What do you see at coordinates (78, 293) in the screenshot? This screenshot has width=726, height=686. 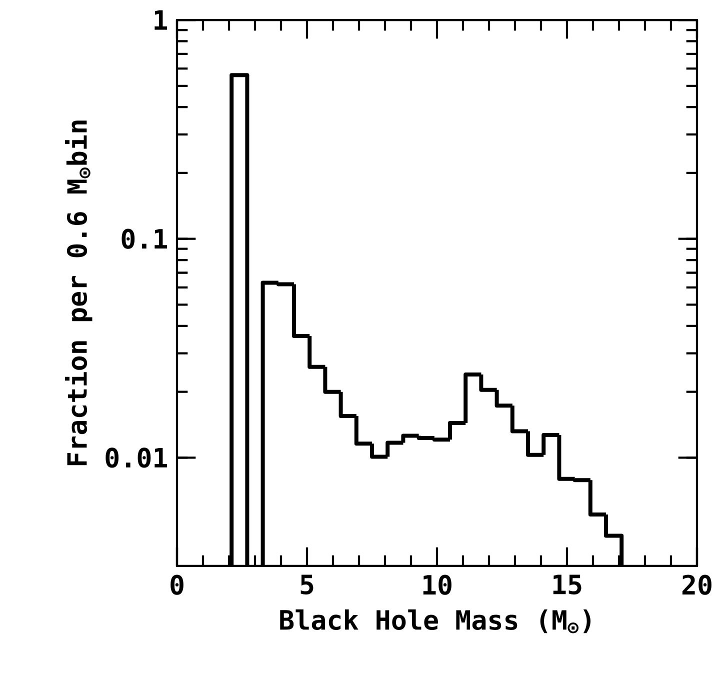 I see `y-axis-title: Fraction per 0.6 M$_{⊙}$bin` at bounding box center [78, 293].